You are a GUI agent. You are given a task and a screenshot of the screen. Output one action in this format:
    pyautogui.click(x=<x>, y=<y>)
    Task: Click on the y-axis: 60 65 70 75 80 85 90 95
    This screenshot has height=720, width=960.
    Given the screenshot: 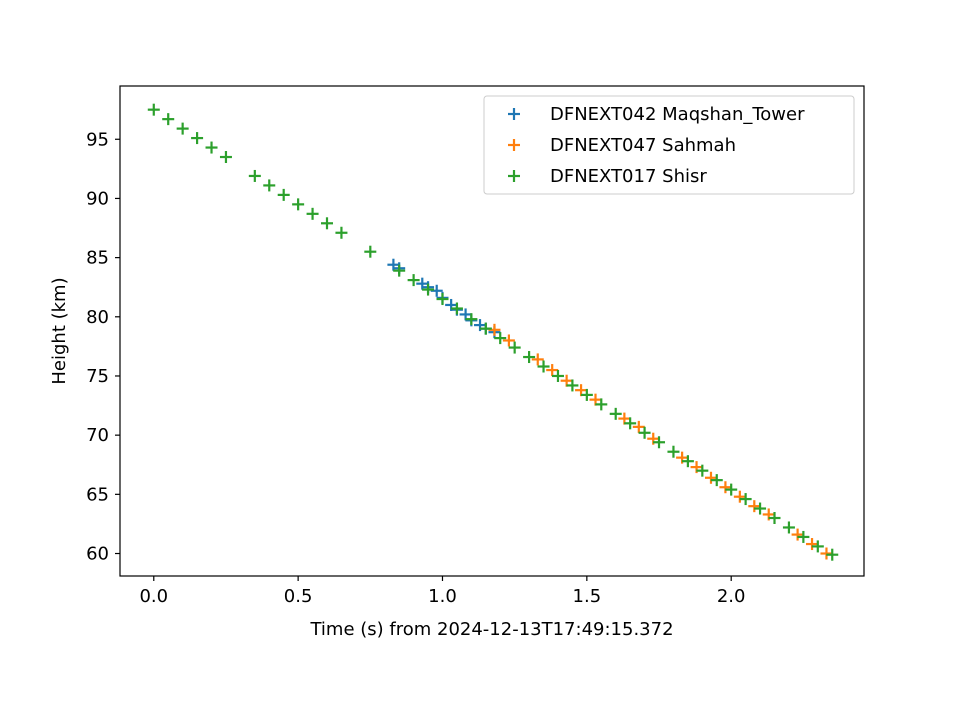 What is the action you would take?
    pyautogui.click(x=103, y=347)
    